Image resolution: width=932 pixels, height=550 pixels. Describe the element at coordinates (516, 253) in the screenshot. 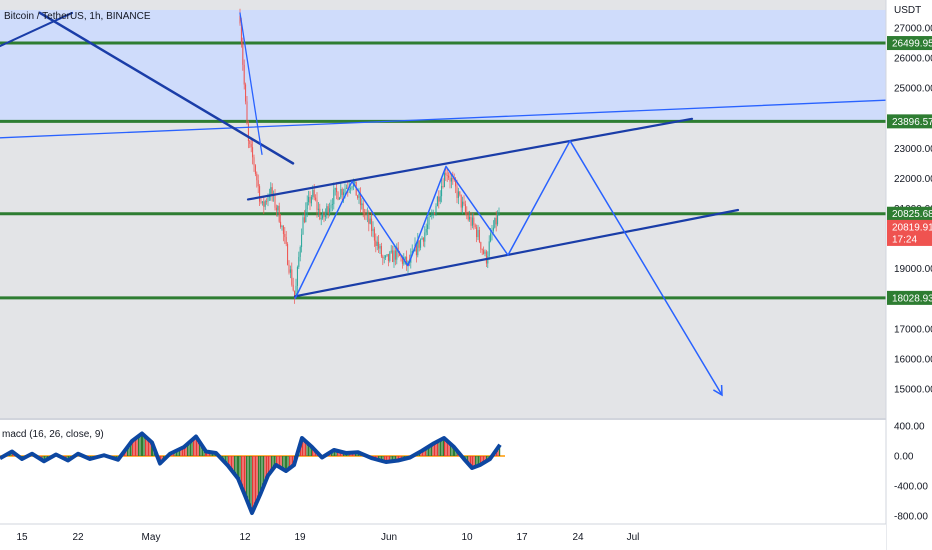

I see `channel-lower-line` at that location.